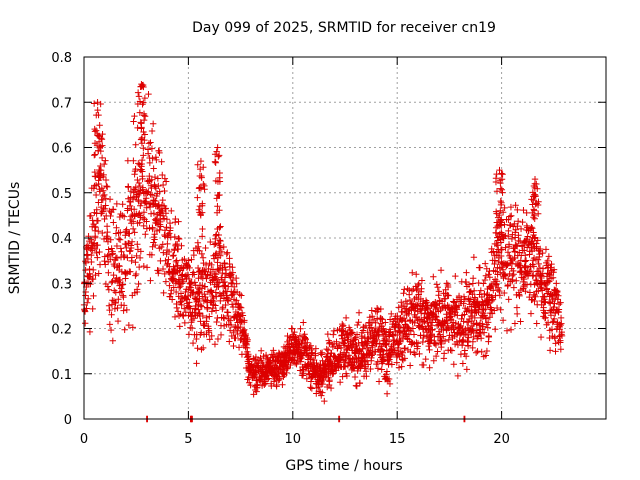 Image resolution: width=640 pixels, height=480 pixels. I want to click on x-tick-label: 0, so click(84, 439).